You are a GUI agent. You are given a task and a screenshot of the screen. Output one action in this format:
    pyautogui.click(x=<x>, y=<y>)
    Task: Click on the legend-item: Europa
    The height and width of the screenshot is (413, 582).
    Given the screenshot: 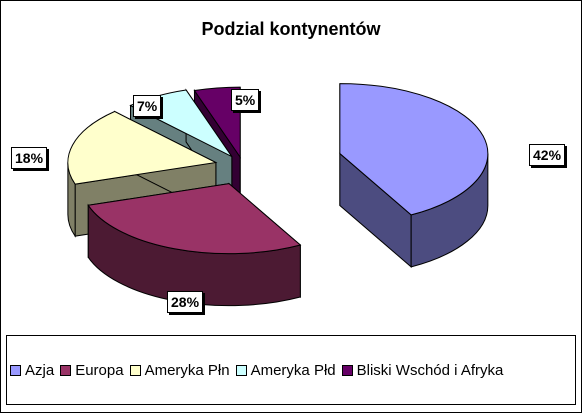 What is the action you would take?
    pyautogui.click(x=92, y=370)
    